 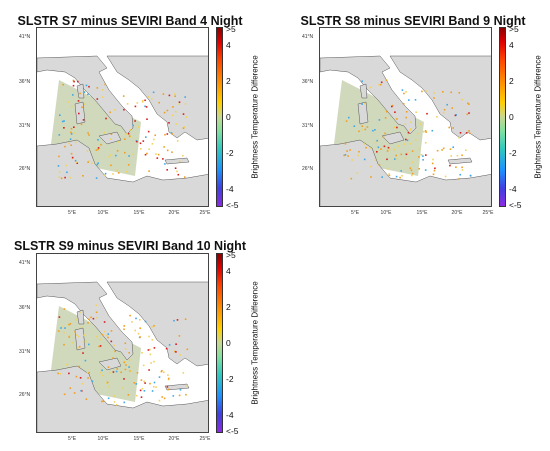 I want to click on lon-label: 25°E, so click(x=205, y=439).